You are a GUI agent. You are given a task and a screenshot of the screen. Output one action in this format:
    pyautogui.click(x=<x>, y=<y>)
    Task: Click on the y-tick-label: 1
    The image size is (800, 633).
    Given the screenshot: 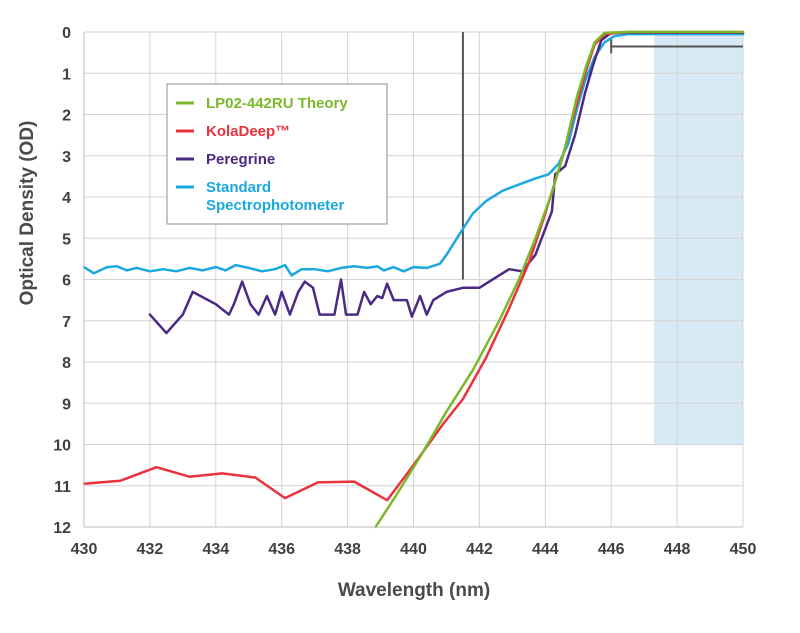 What is the action you would take?
    pyautogui.click(x=66, y=74)
    